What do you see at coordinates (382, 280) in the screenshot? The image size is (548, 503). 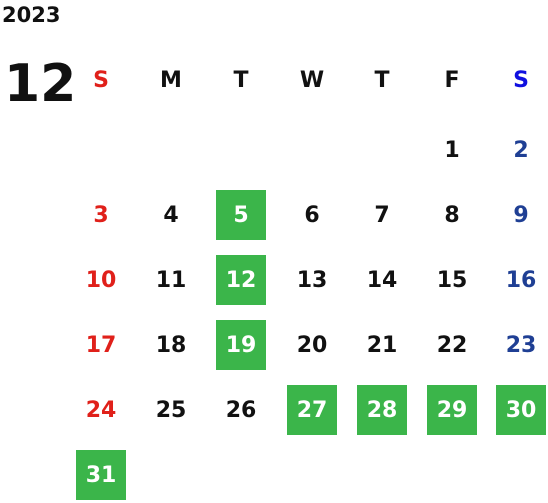 I see `day: 14` at bounding box center [382, 280].